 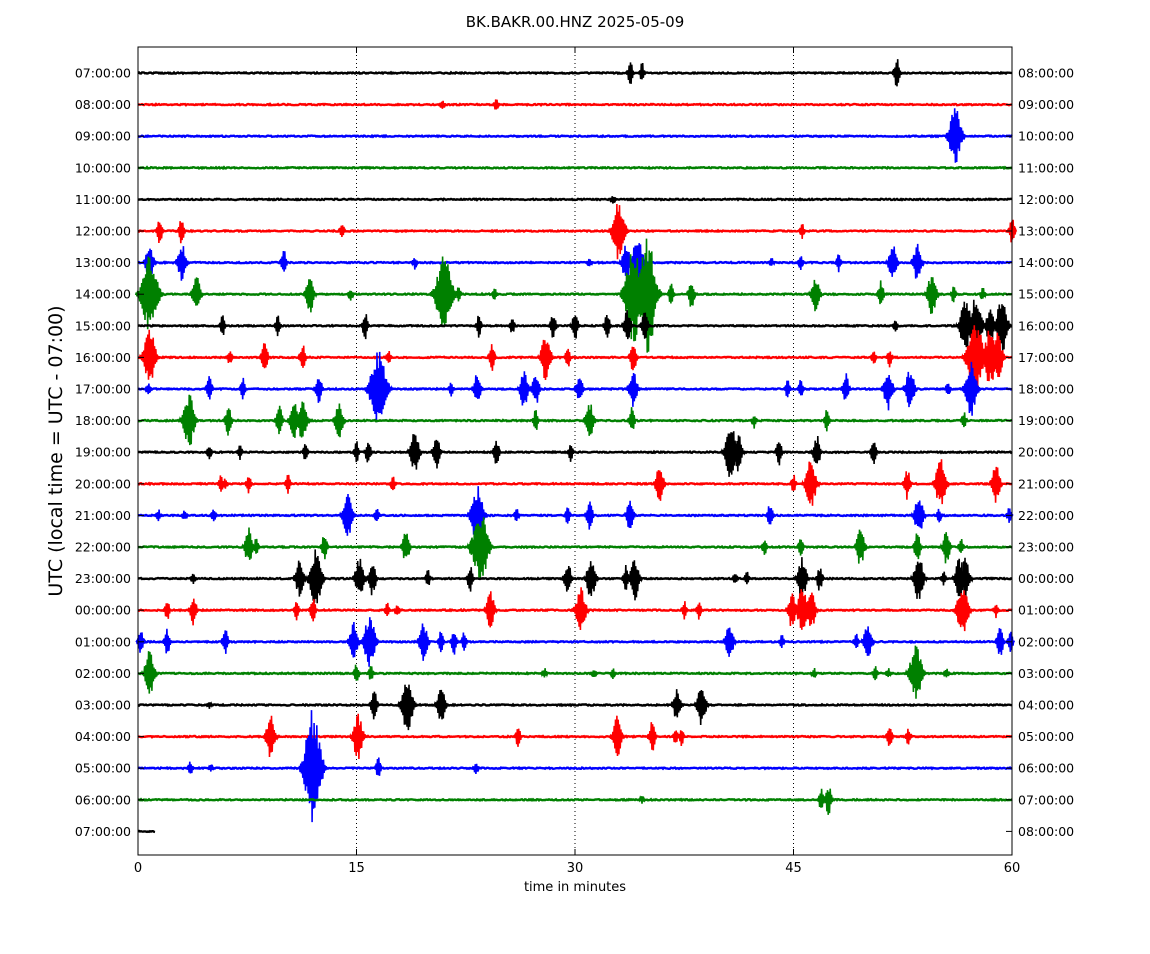 I want to click on right-time-label: 10:00:00, so click(x=1046, y=136).